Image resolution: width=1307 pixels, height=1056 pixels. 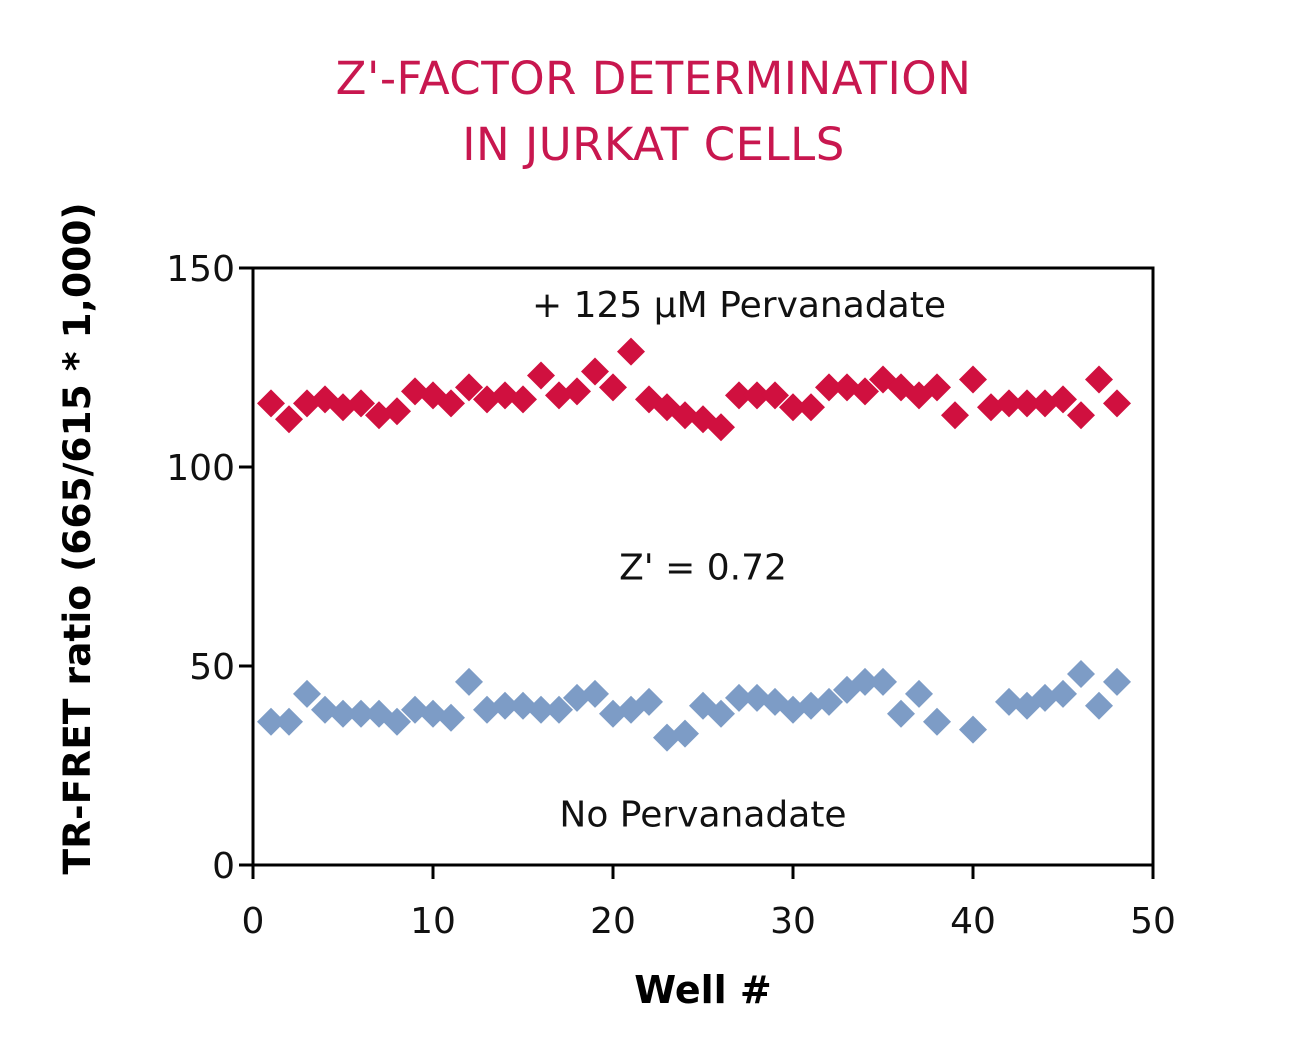 I want to click on chart-title-line-2: IN JURKAT CELLS, so click(x=653, y=144).